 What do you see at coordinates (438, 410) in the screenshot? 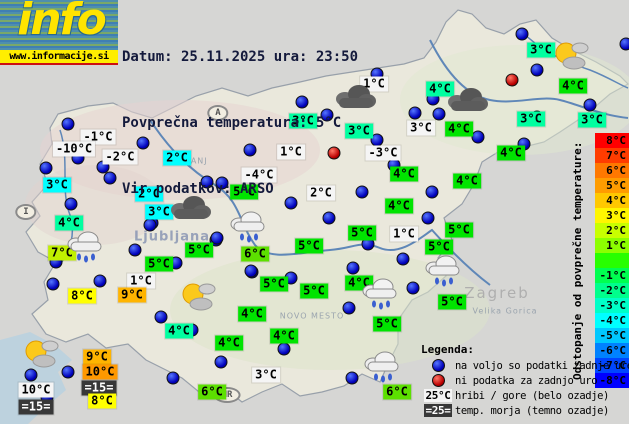
I see `legend-chip: =25=` at bounding box center [438, 410].